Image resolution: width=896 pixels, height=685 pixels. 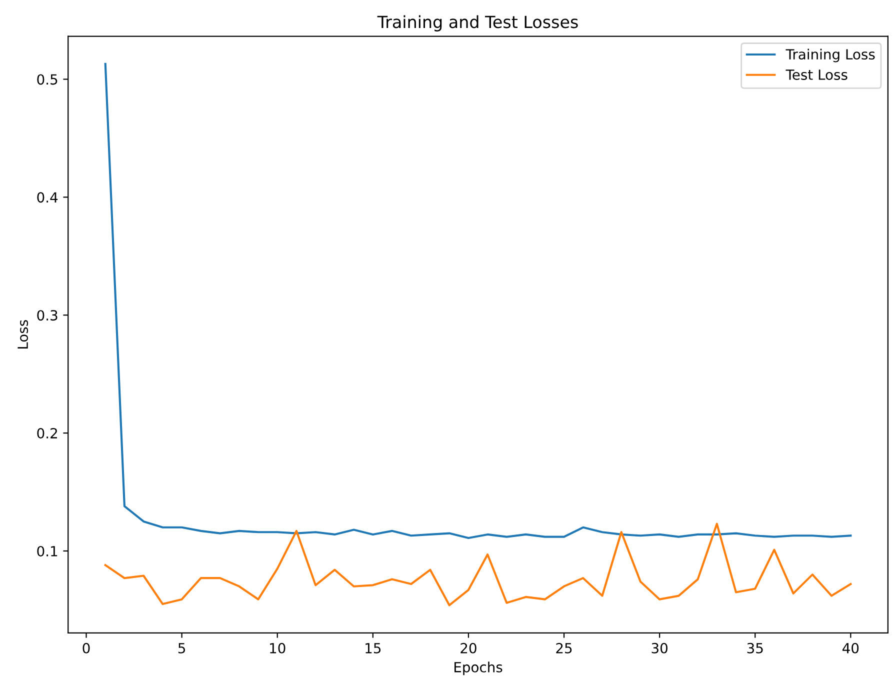 What do you see at coordinates (478, 564) in the screenshot?
I see `line-series` at bounding box center [478, 564].